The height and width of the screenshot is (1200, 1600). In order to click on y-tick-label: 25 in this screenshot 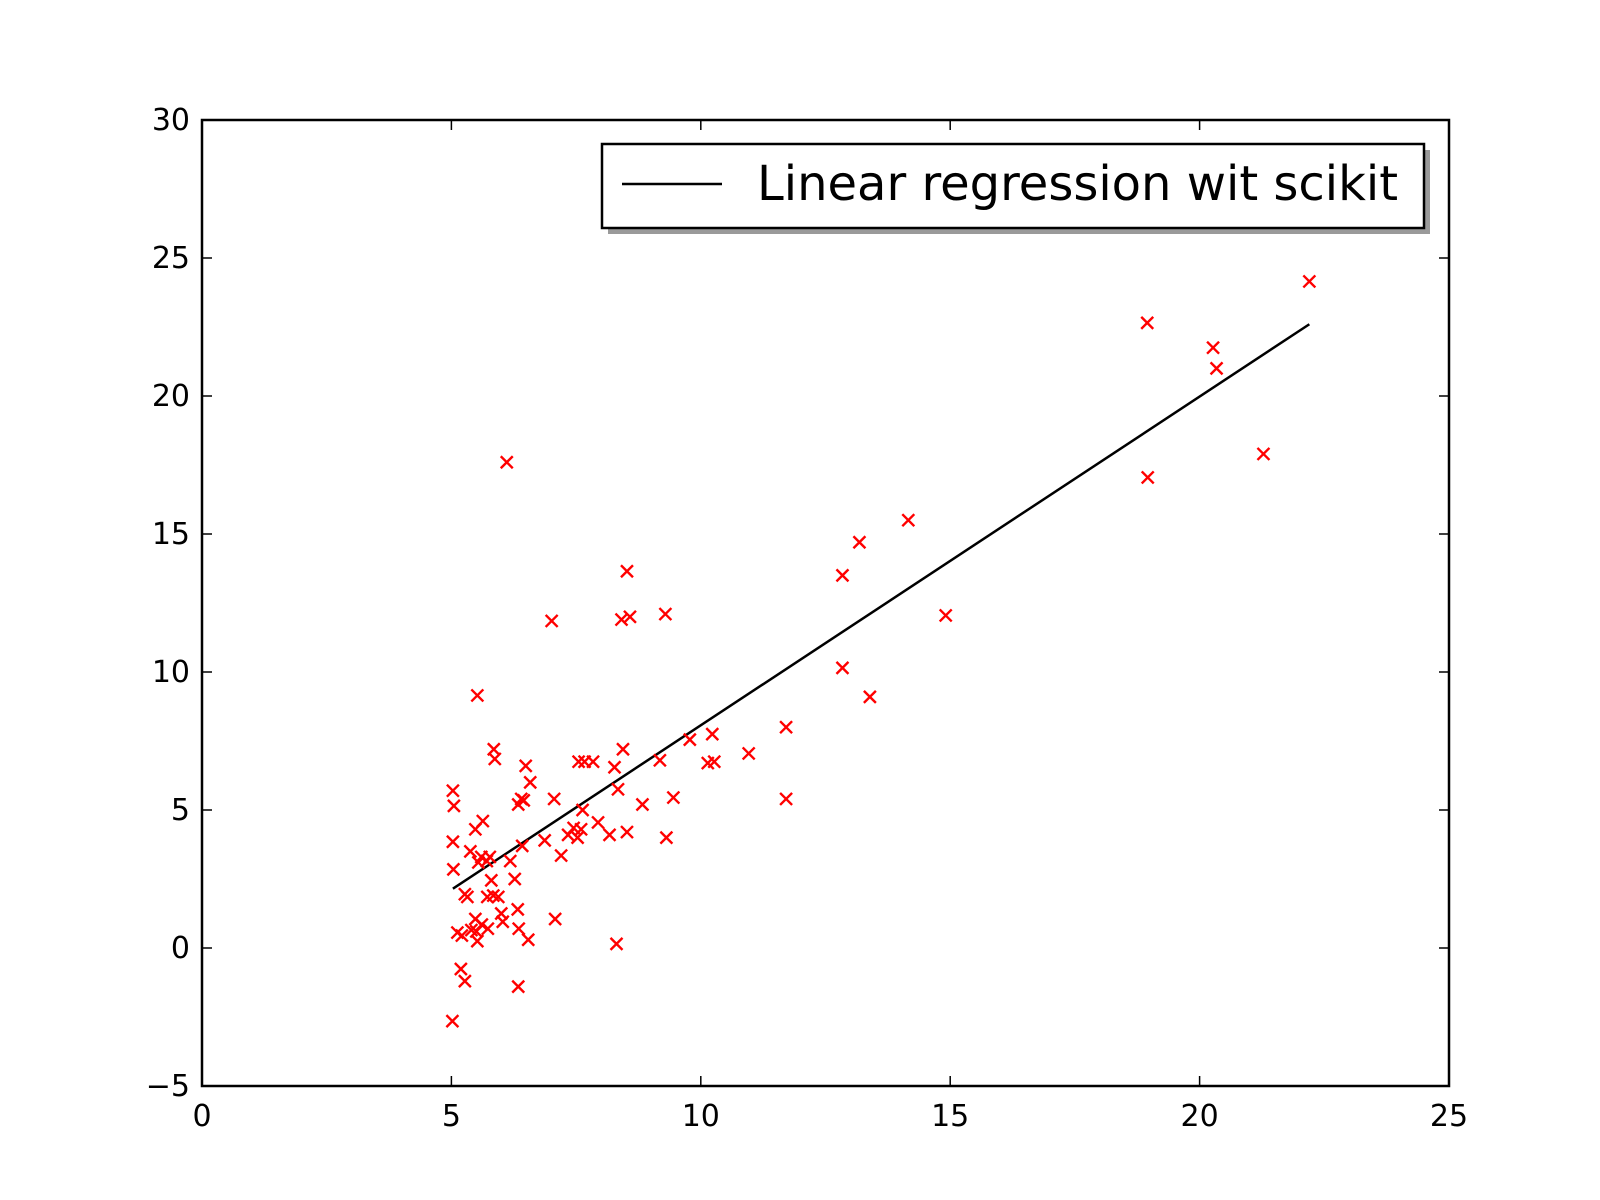, I will do `click(171, 258)`.